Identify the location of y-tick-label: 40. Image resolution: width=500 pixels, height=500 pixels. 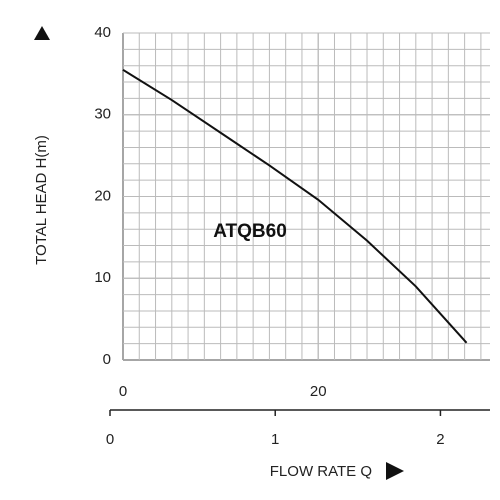
(102, 32).